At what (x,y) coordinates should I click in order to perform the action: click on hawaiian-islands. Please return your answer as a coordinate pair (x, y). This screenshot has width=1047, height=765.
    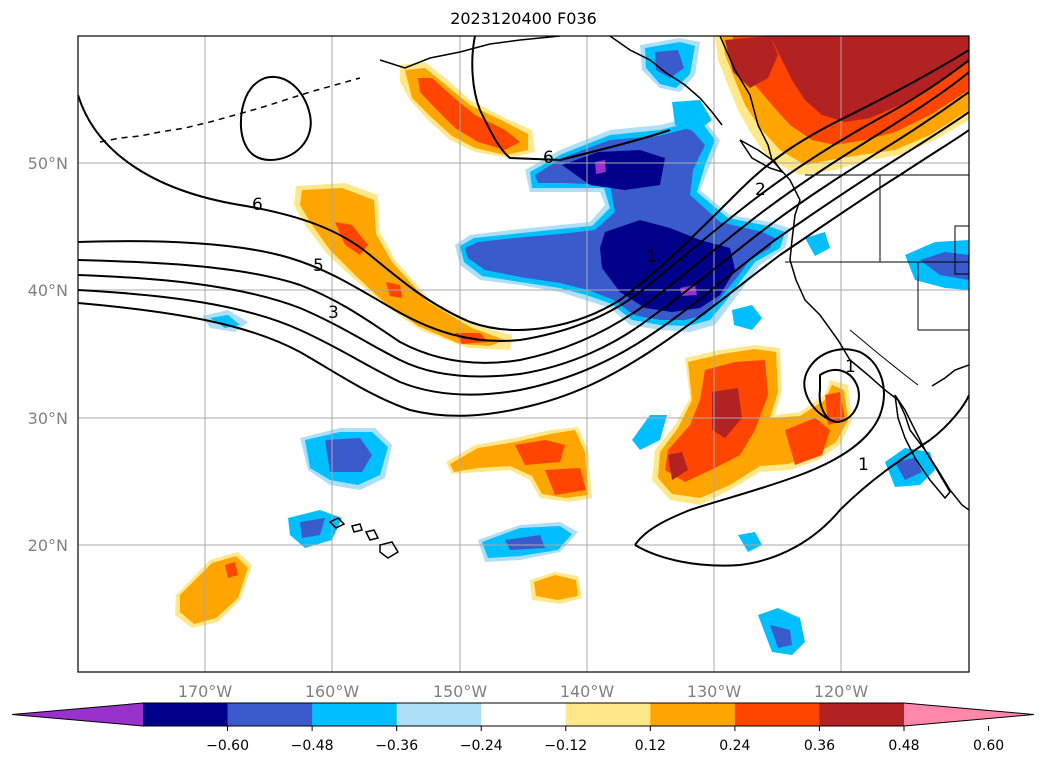
    Looking at the image, I should click on (364, 538).